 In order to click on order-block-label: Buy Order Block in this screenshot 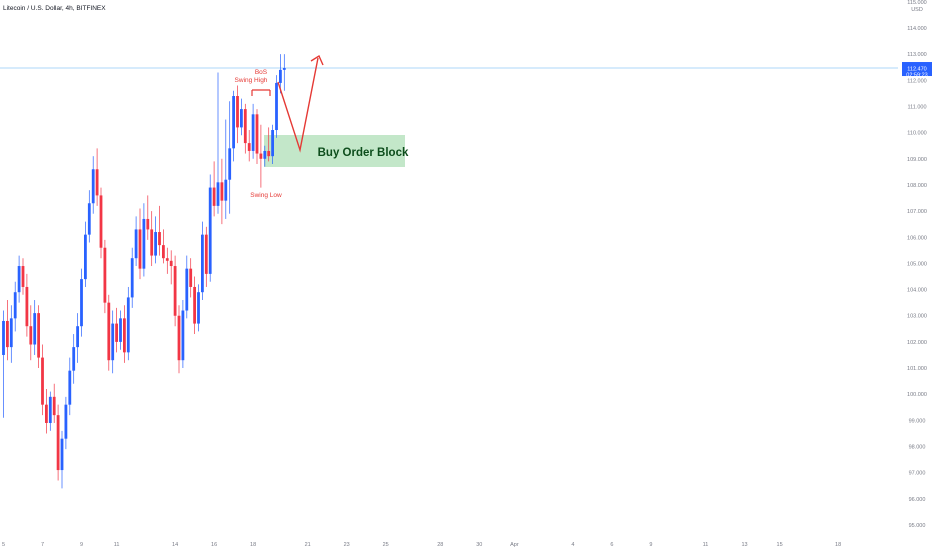, I will do `click(363, 153)`.